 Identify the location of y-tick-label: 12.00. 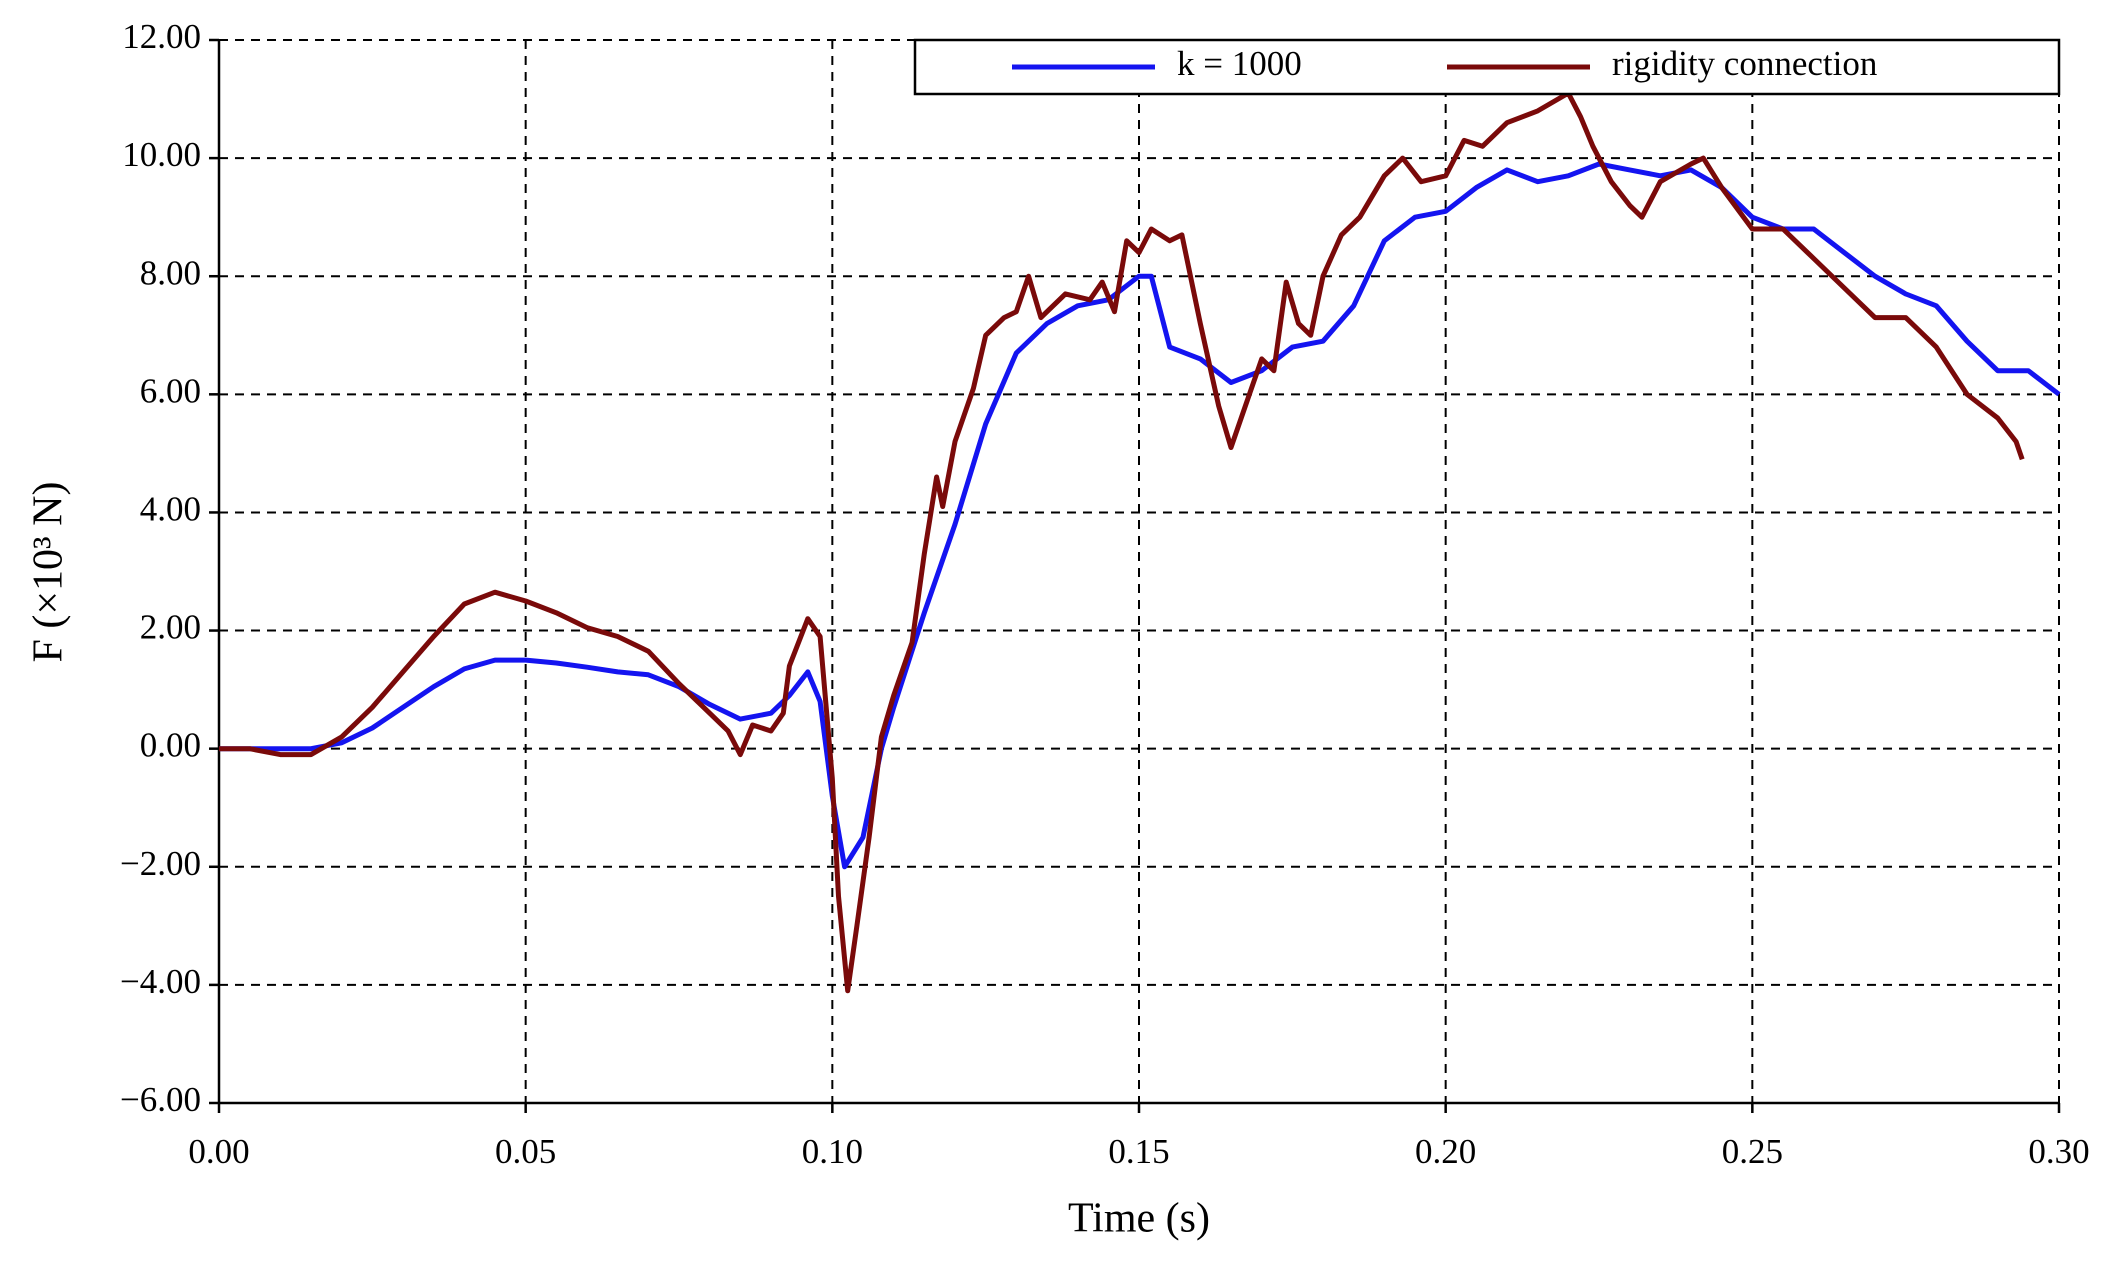
(161, 36).